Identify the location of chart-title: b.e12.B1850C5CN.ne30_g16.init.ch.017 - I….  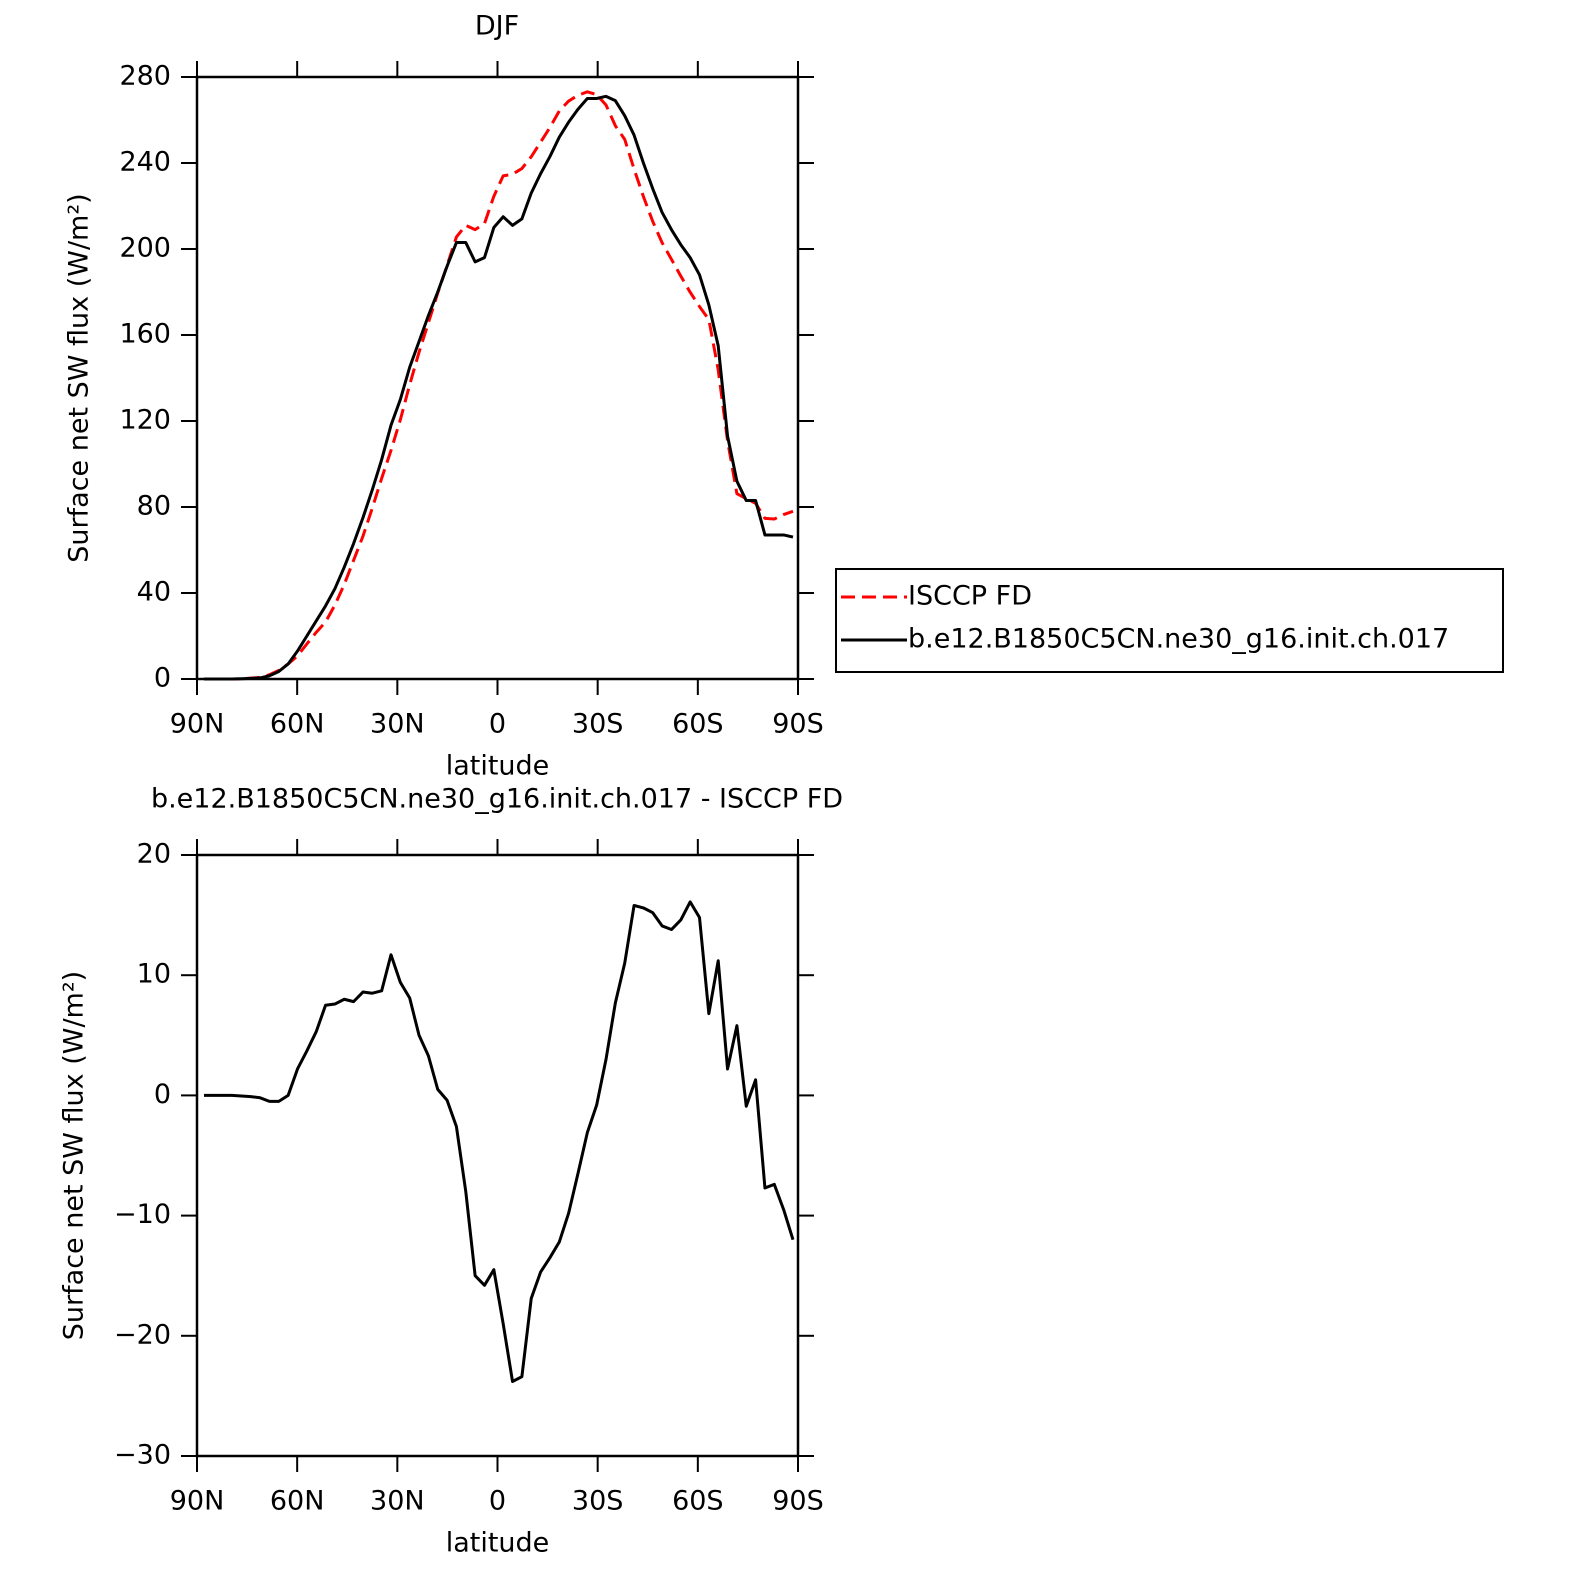
(497, 799).